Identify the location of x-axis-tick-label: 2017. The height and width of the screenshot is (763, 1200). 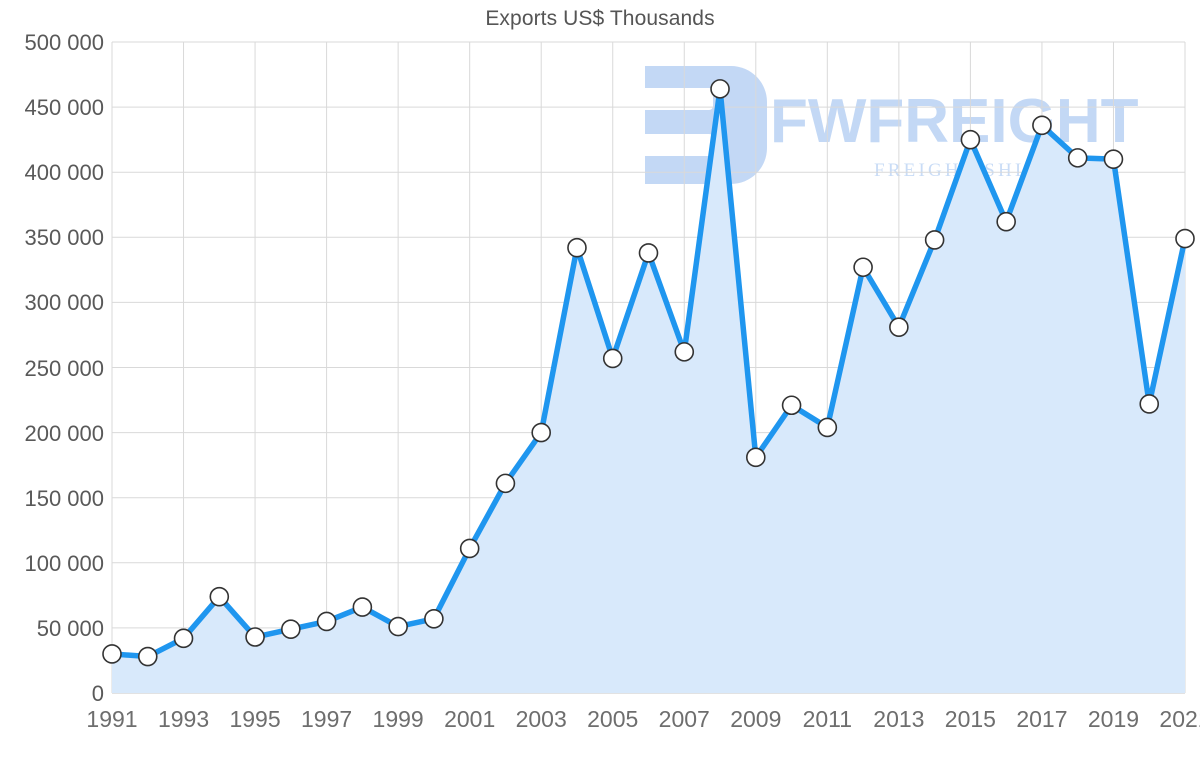
(1042, 719).